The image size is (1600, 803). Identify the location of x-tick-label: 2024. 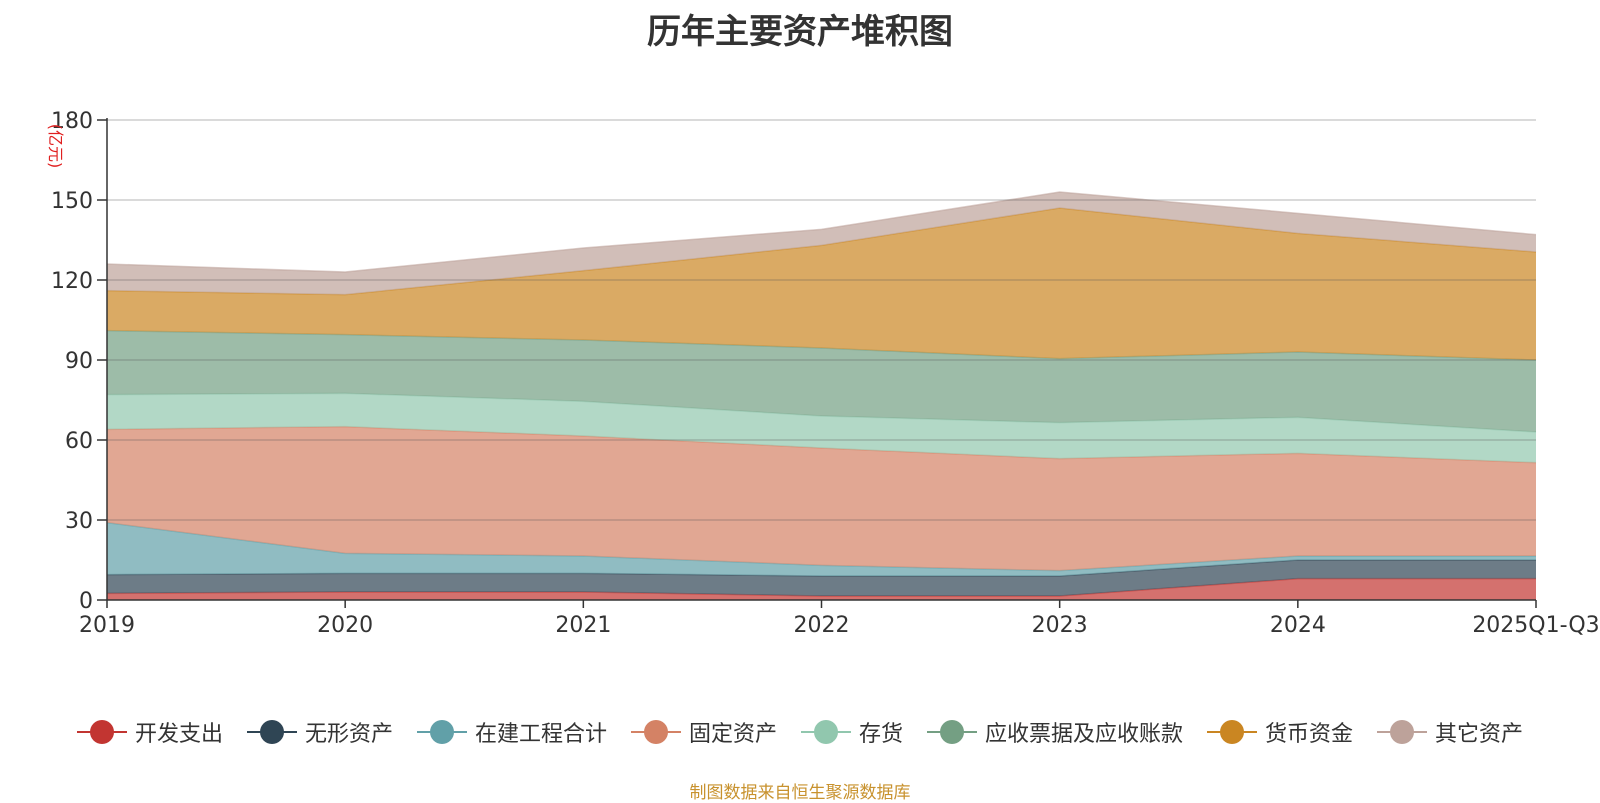
(1298, 625).